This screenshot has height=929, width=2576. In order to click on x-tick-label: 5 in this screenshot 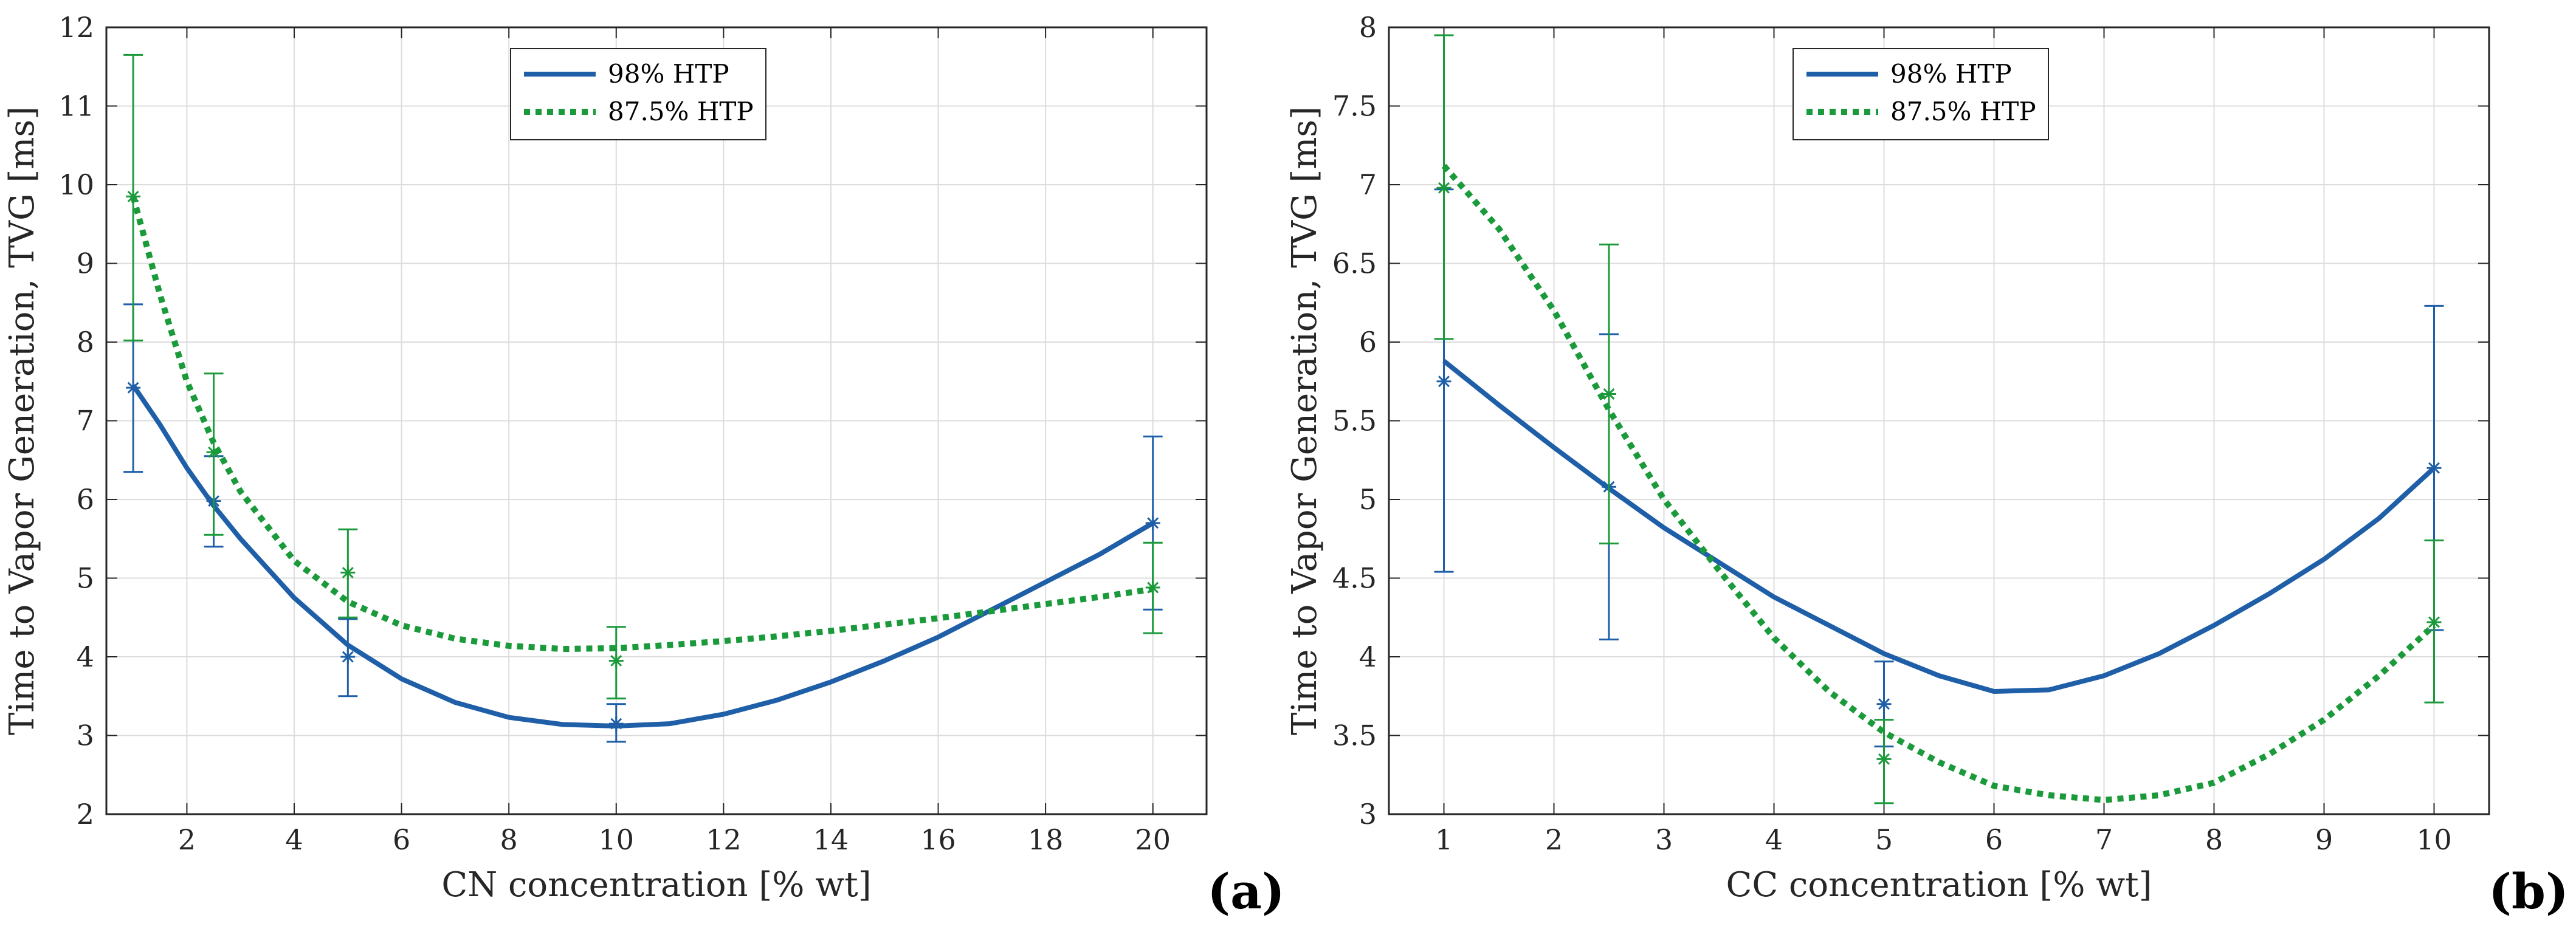, I will do `click(1884, 839)`.